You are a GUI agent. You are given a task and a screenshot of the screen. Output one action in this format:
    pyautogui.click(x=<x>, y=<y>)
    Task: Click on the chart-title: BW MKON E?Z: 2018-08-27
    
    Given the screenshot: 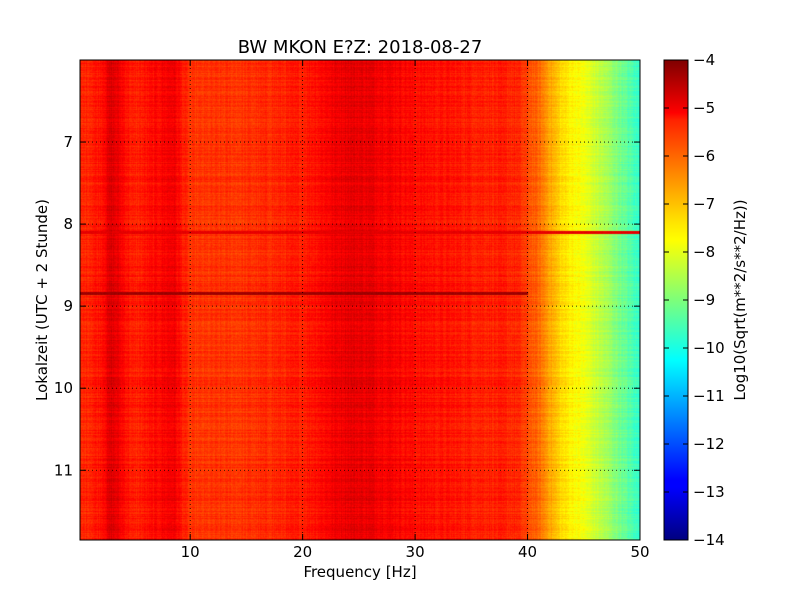 What is the action you would take?
    pyautogui.click(x=360, y=47)
    